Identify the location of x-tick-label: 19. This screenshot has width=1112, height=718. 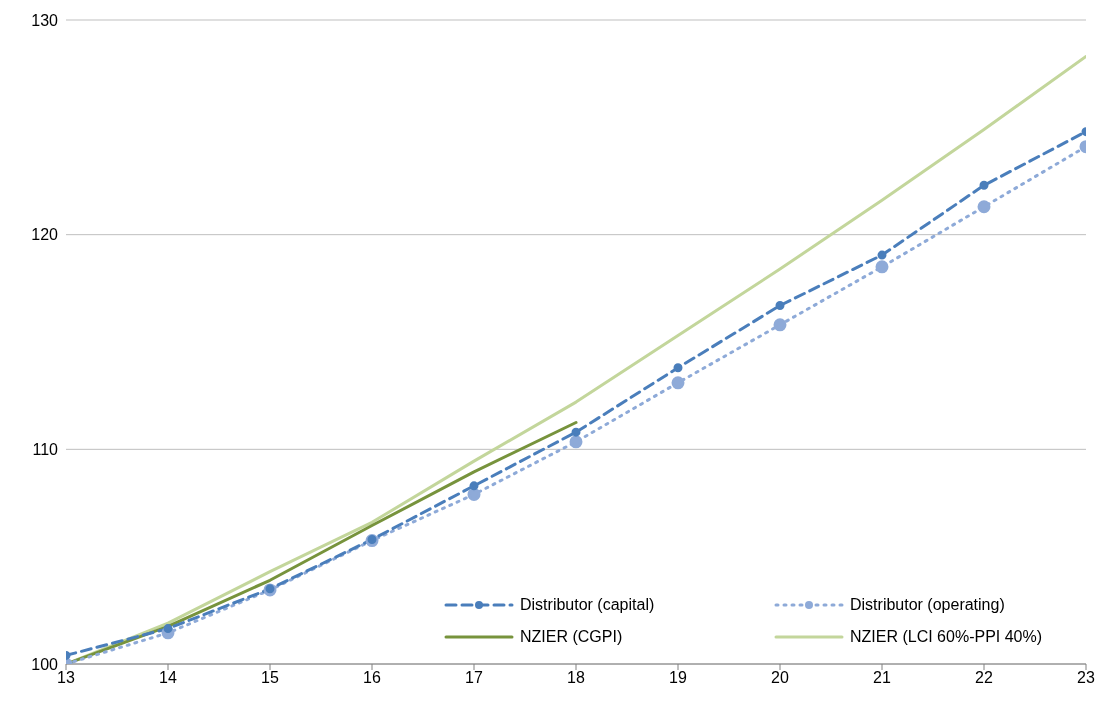
(678, 678).